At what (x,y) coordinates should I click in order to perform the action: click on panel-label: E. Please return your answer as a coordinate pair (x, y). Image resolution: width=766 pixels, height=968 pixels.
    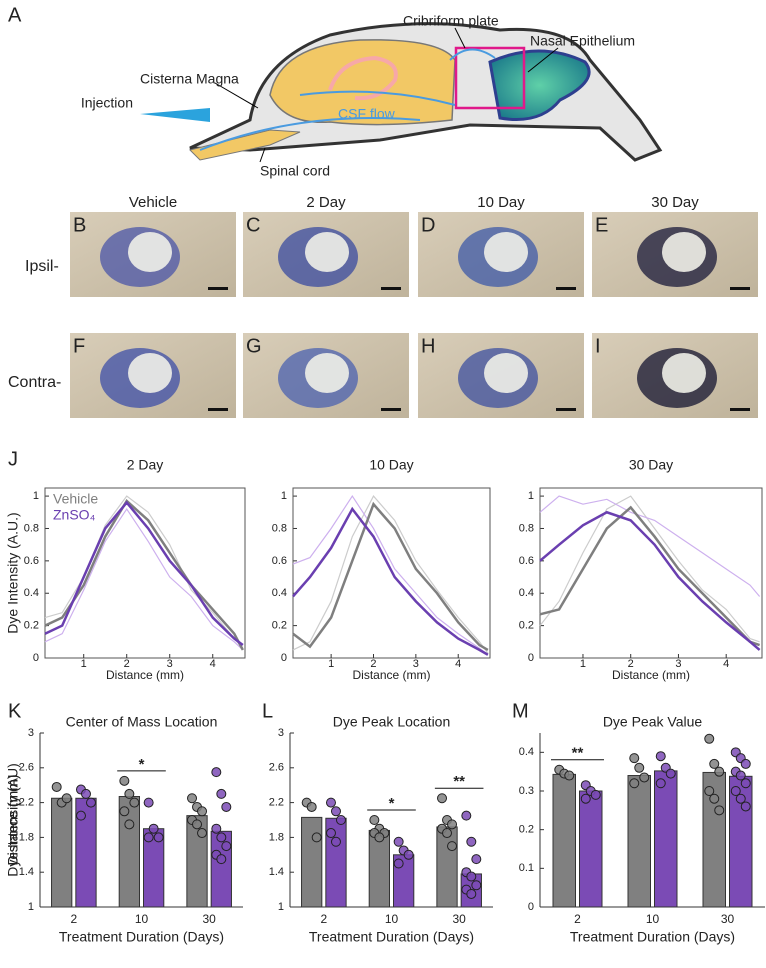
    Looking at the image, I should click on (601, 225).